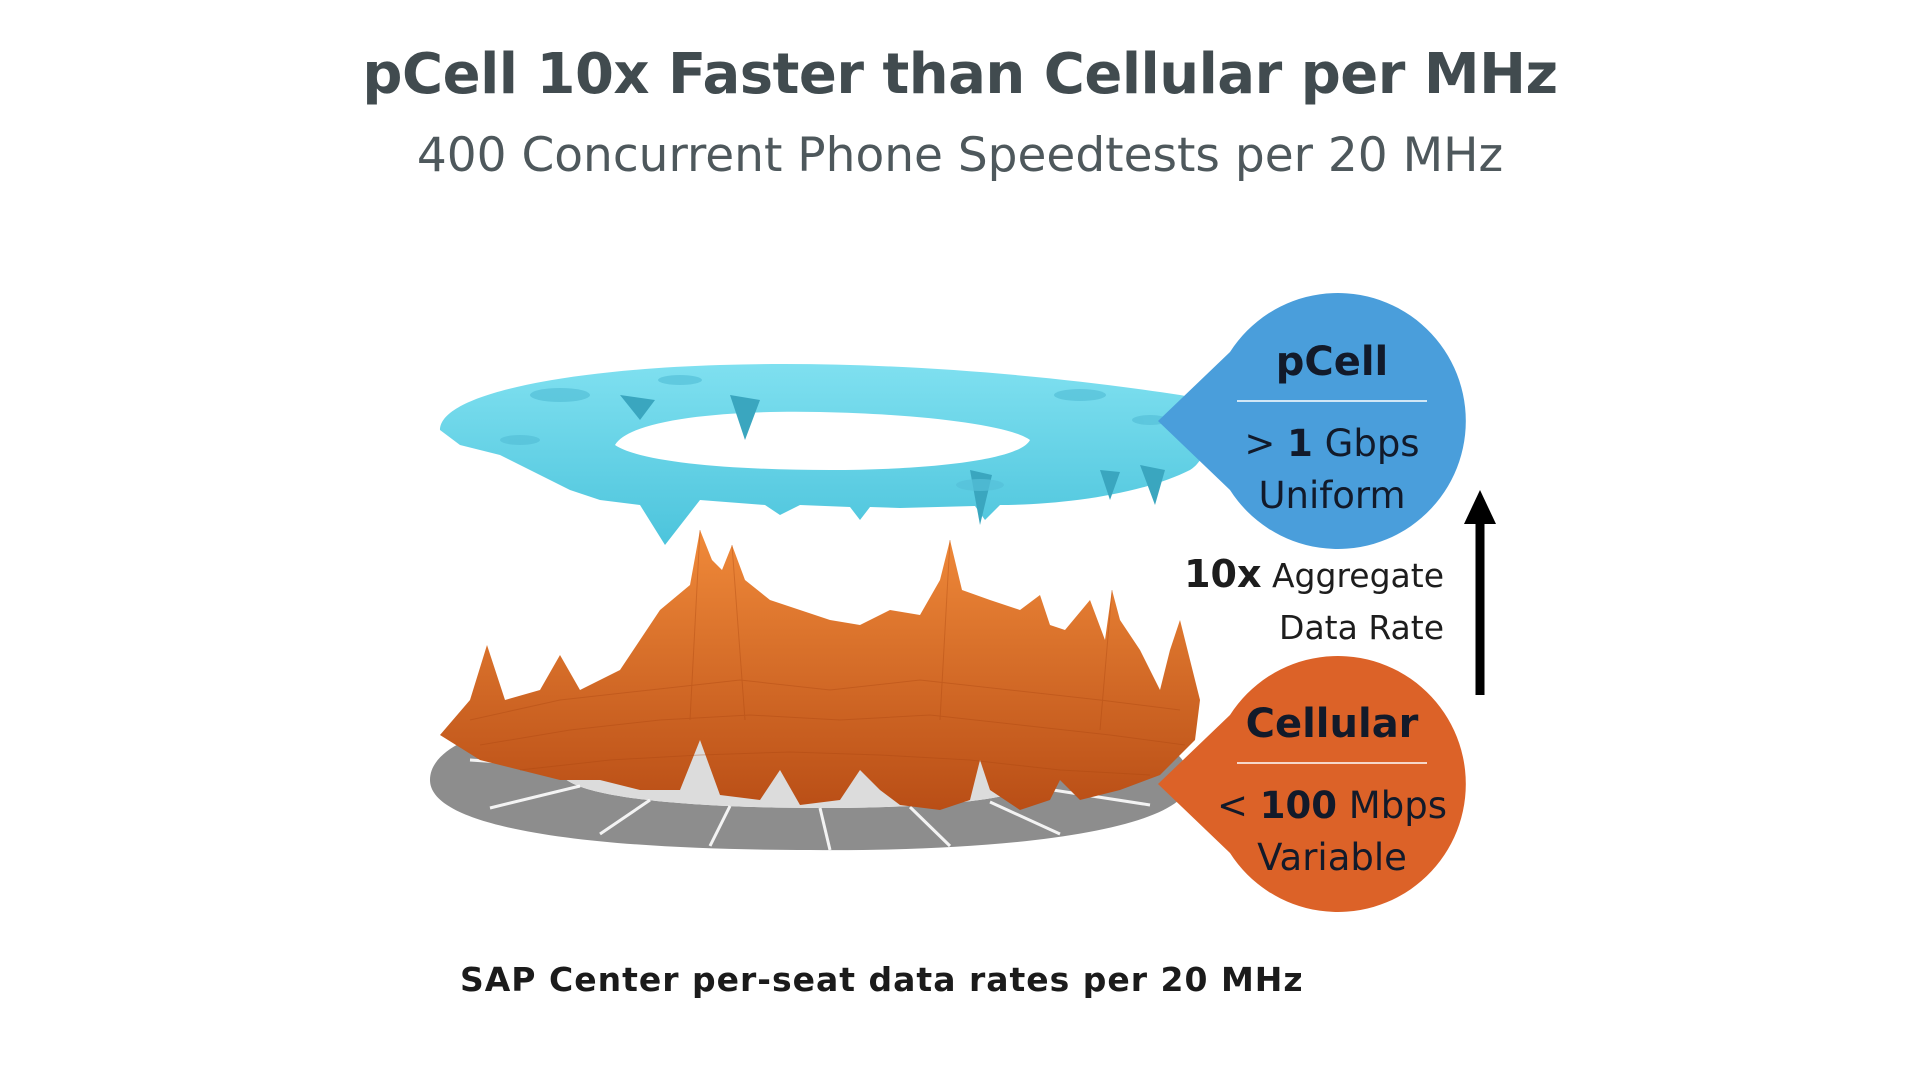 This screenshot has width=1920, height=1080. What do you see at coordinates (1332, 763) in the screenshot?
I see `cellular-callout-divider` at bounding box center [1332, 763].